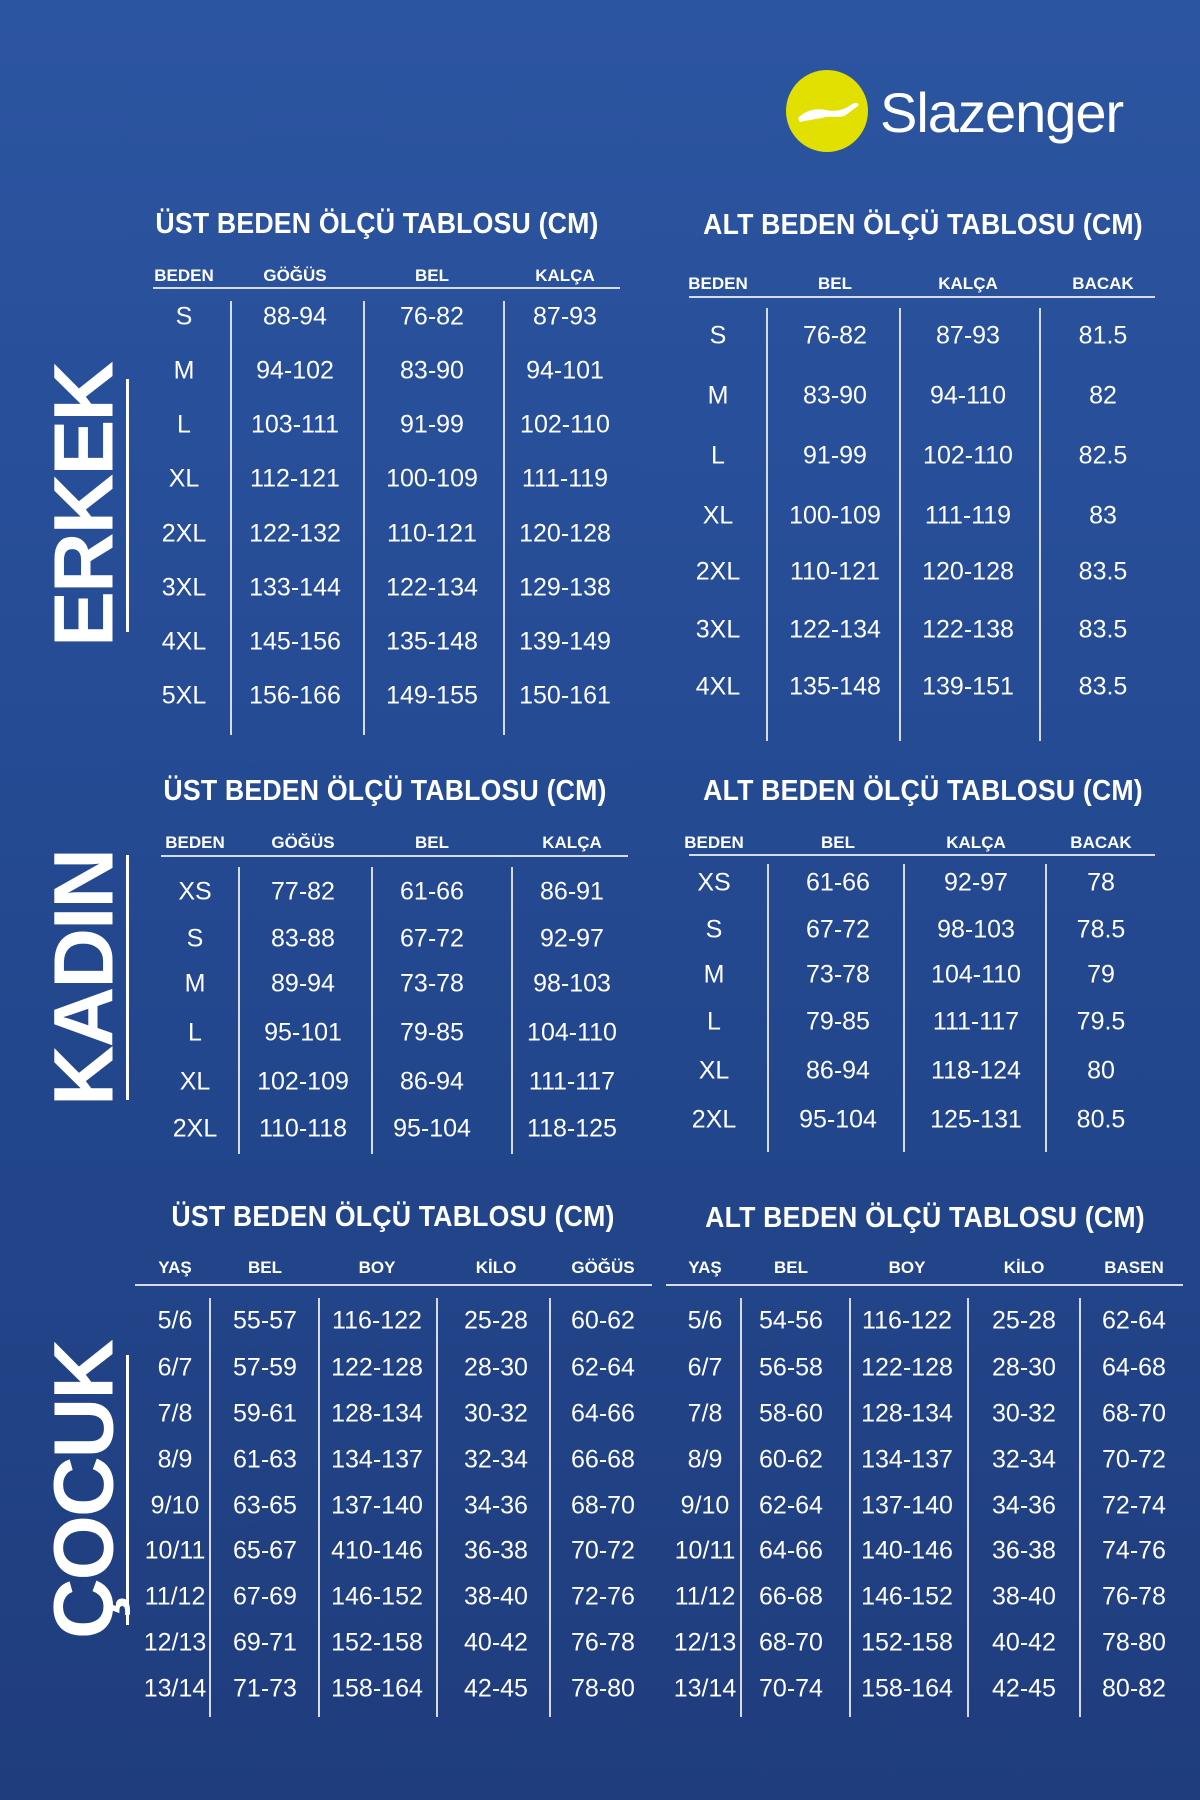 The width and height of the screenshot is (1200, 1800). I want to click on table-cell: 82.5, so click(1103, 455).